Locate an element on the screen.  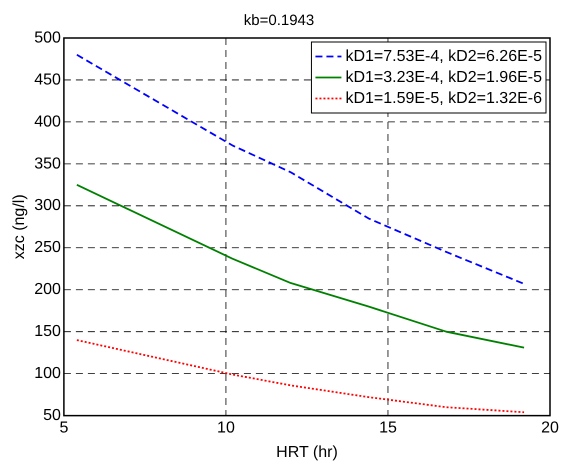
legend-label: kD1=3.23E-4, kD2=1.96E-5 is located at coordinates (443, 77).